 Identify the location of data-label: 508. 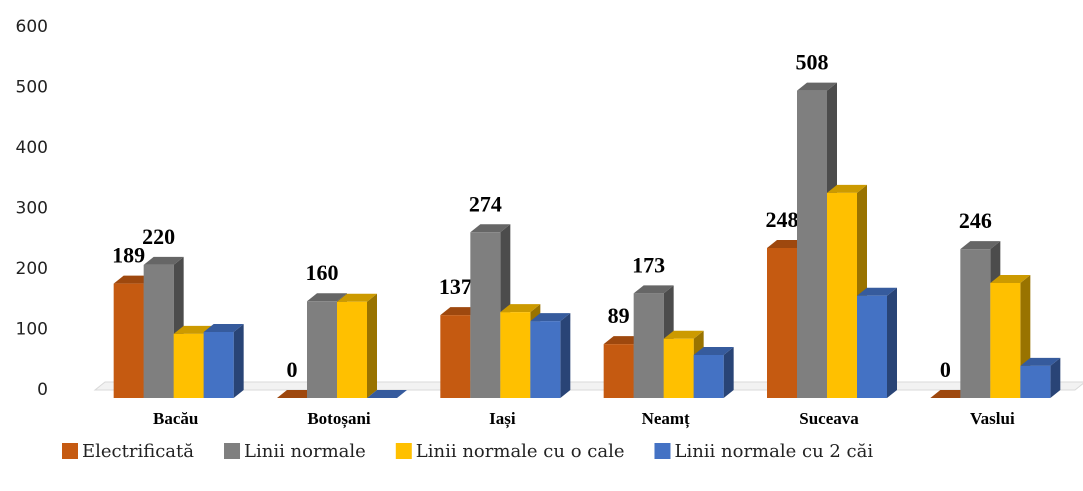
(812, 62).